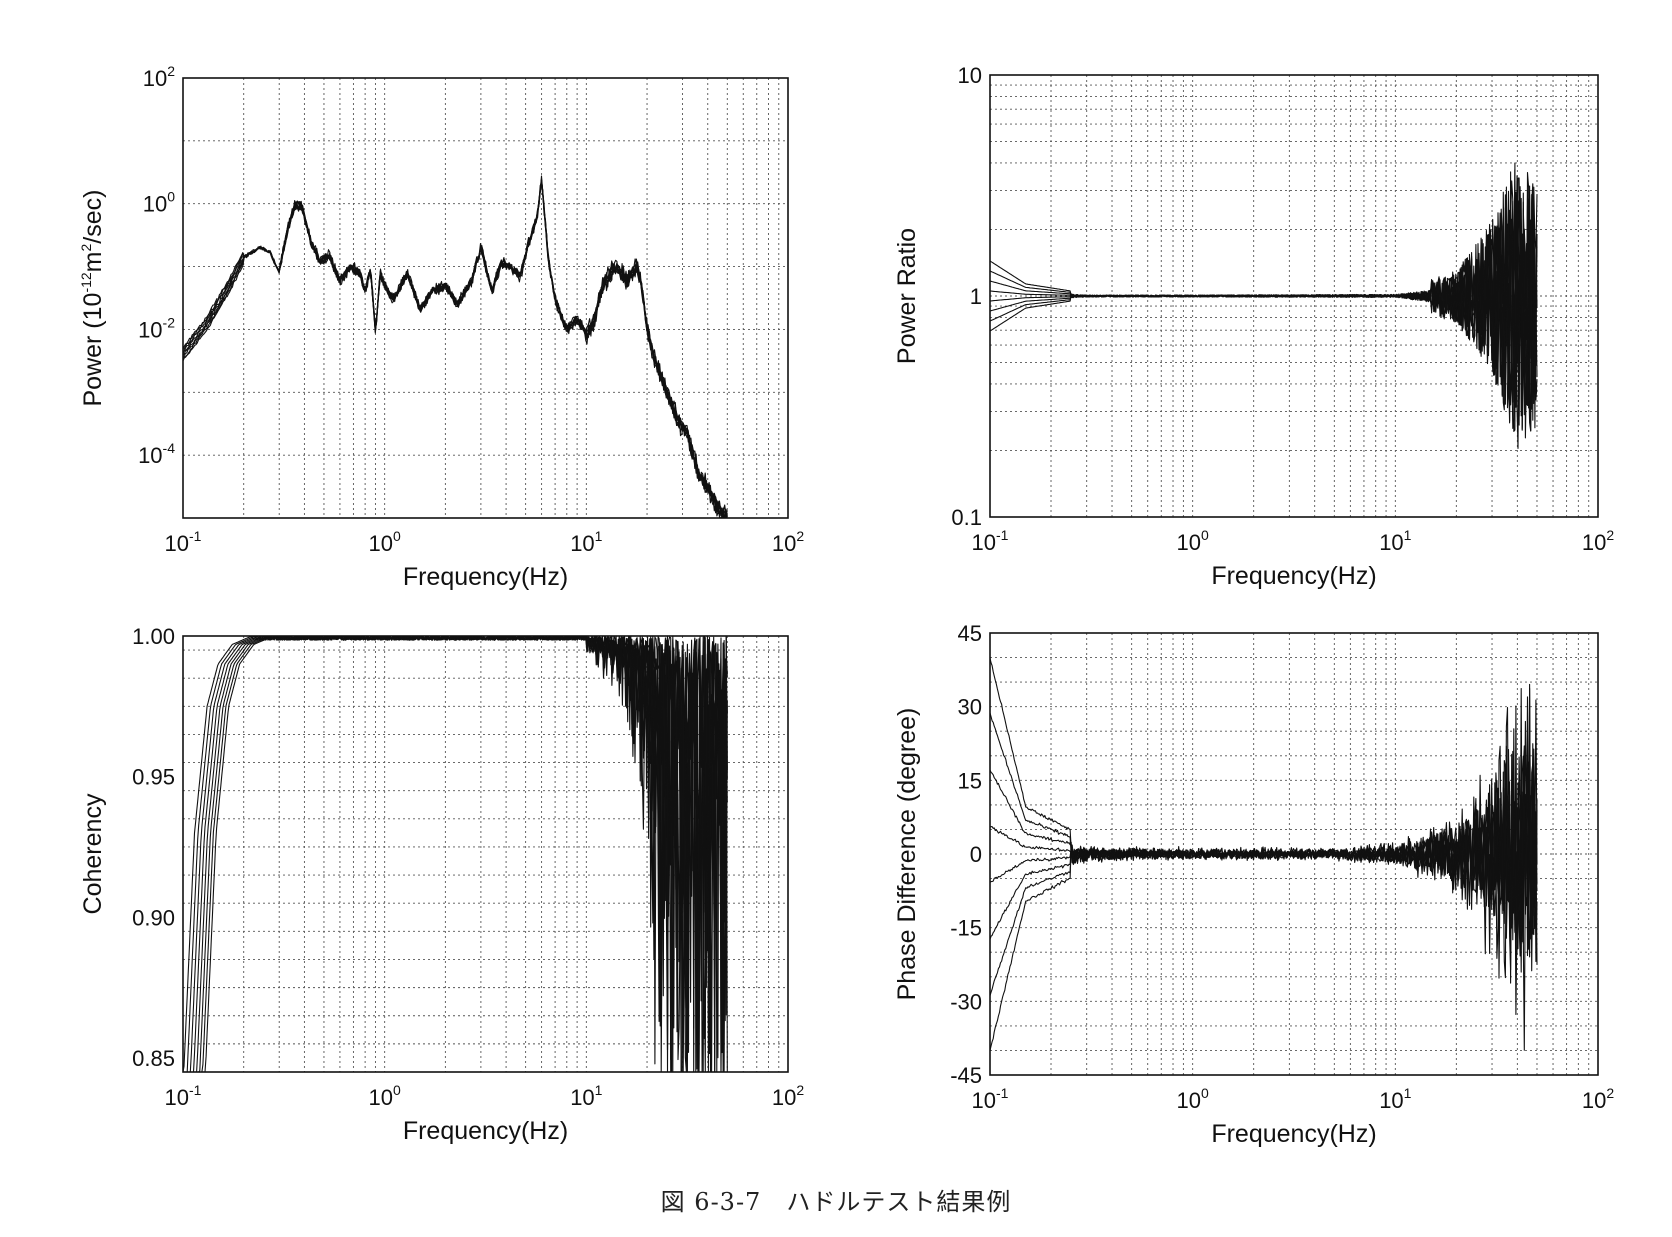 The image size is (1672, 1237). What do you see at coordinates (966, 517) in the screenshot?
I see `y-tick-label: 0.1` at bounding box center [966, 517].